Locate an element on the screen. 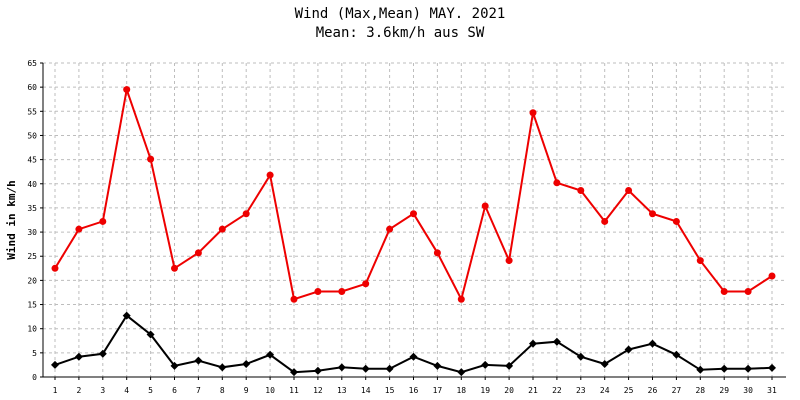 The image size is (800, 400). x-tick-label: 5 is located at coordinates (150, 390).